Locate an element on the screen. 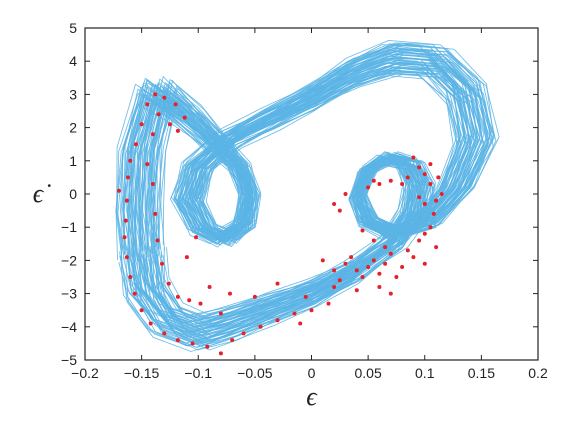  x-tick-label: 0.2 is located at coordinates (538, 373).